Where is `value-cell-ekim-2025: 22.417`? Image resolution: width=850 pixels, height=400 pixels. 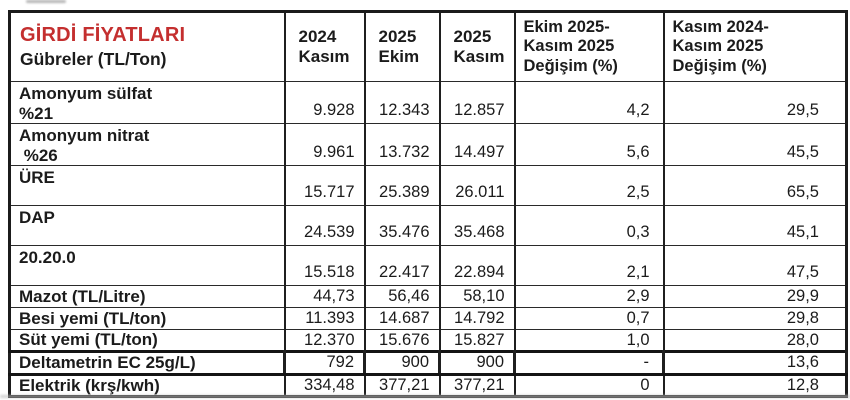 value-cell-ekim-2025: 22.417 is located at coordinates (402, 266).